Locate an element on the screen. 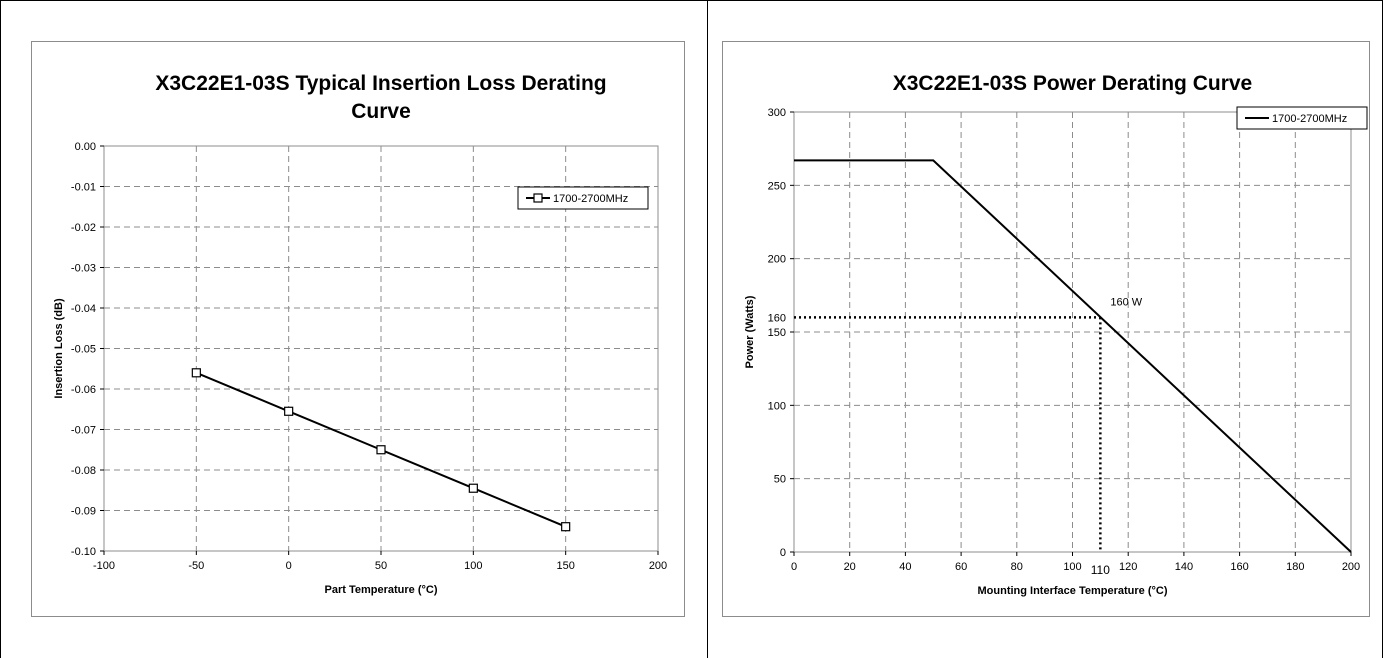 The height and width of the screenshot is (658, 1383). chart-title: X3C22E1-03S Power Derating Curve is located at coordinates (1072, 83).